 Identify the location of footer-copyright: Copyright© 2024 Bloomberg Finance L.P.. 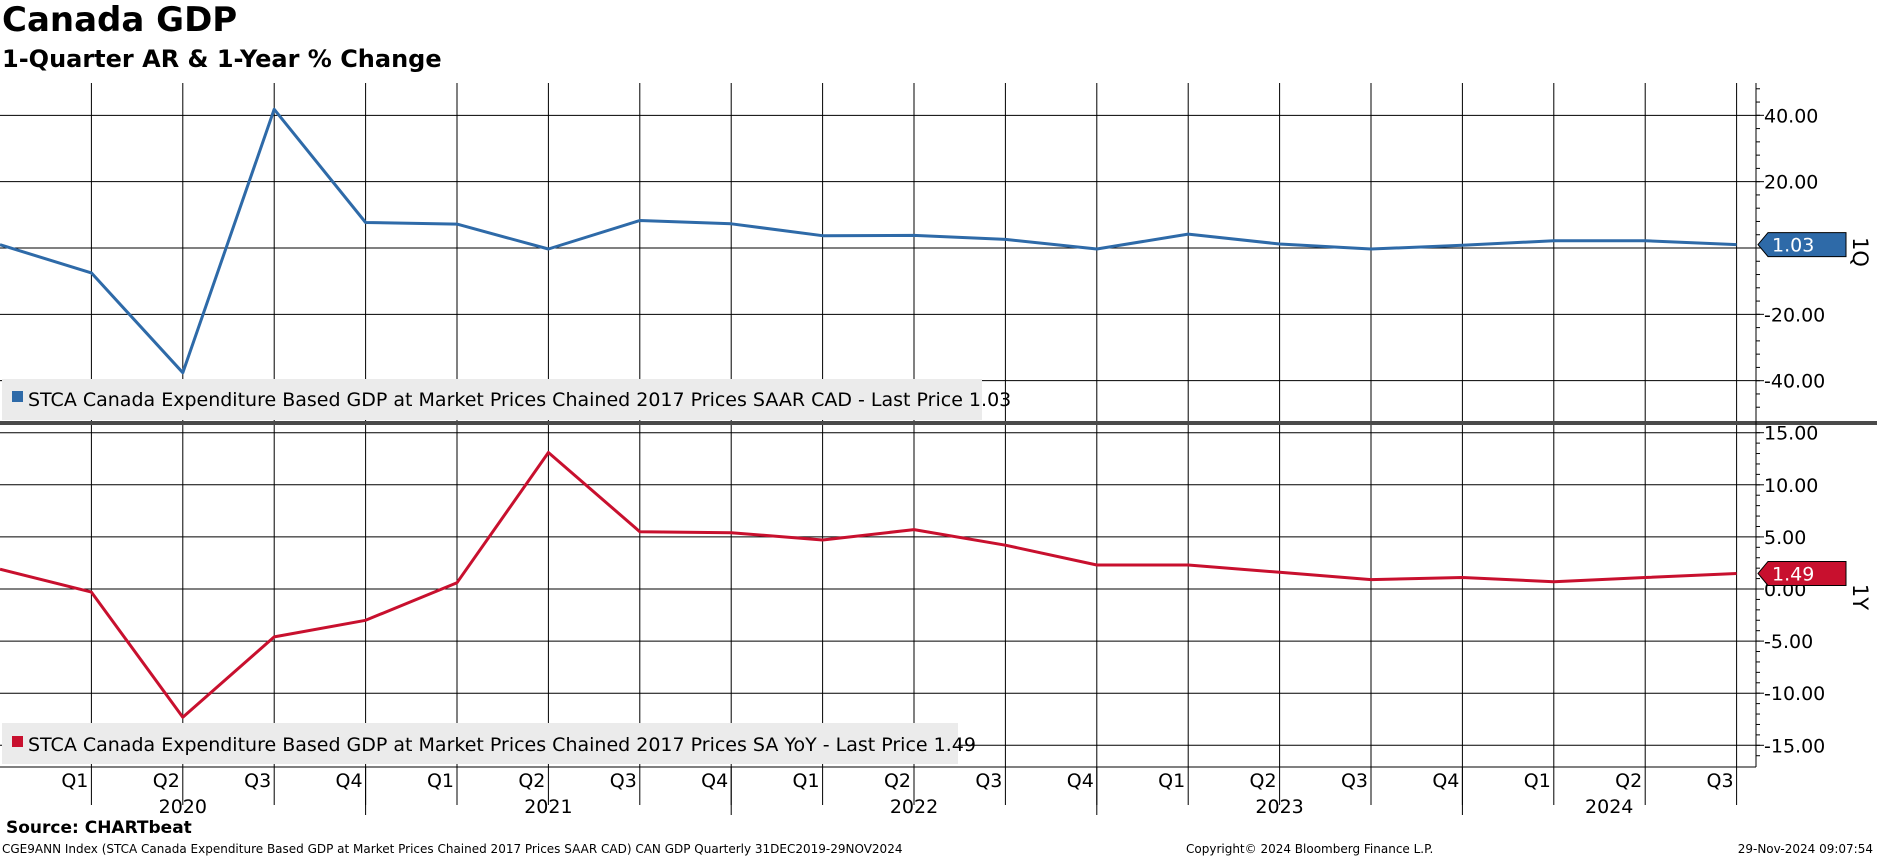
(1310, 849).